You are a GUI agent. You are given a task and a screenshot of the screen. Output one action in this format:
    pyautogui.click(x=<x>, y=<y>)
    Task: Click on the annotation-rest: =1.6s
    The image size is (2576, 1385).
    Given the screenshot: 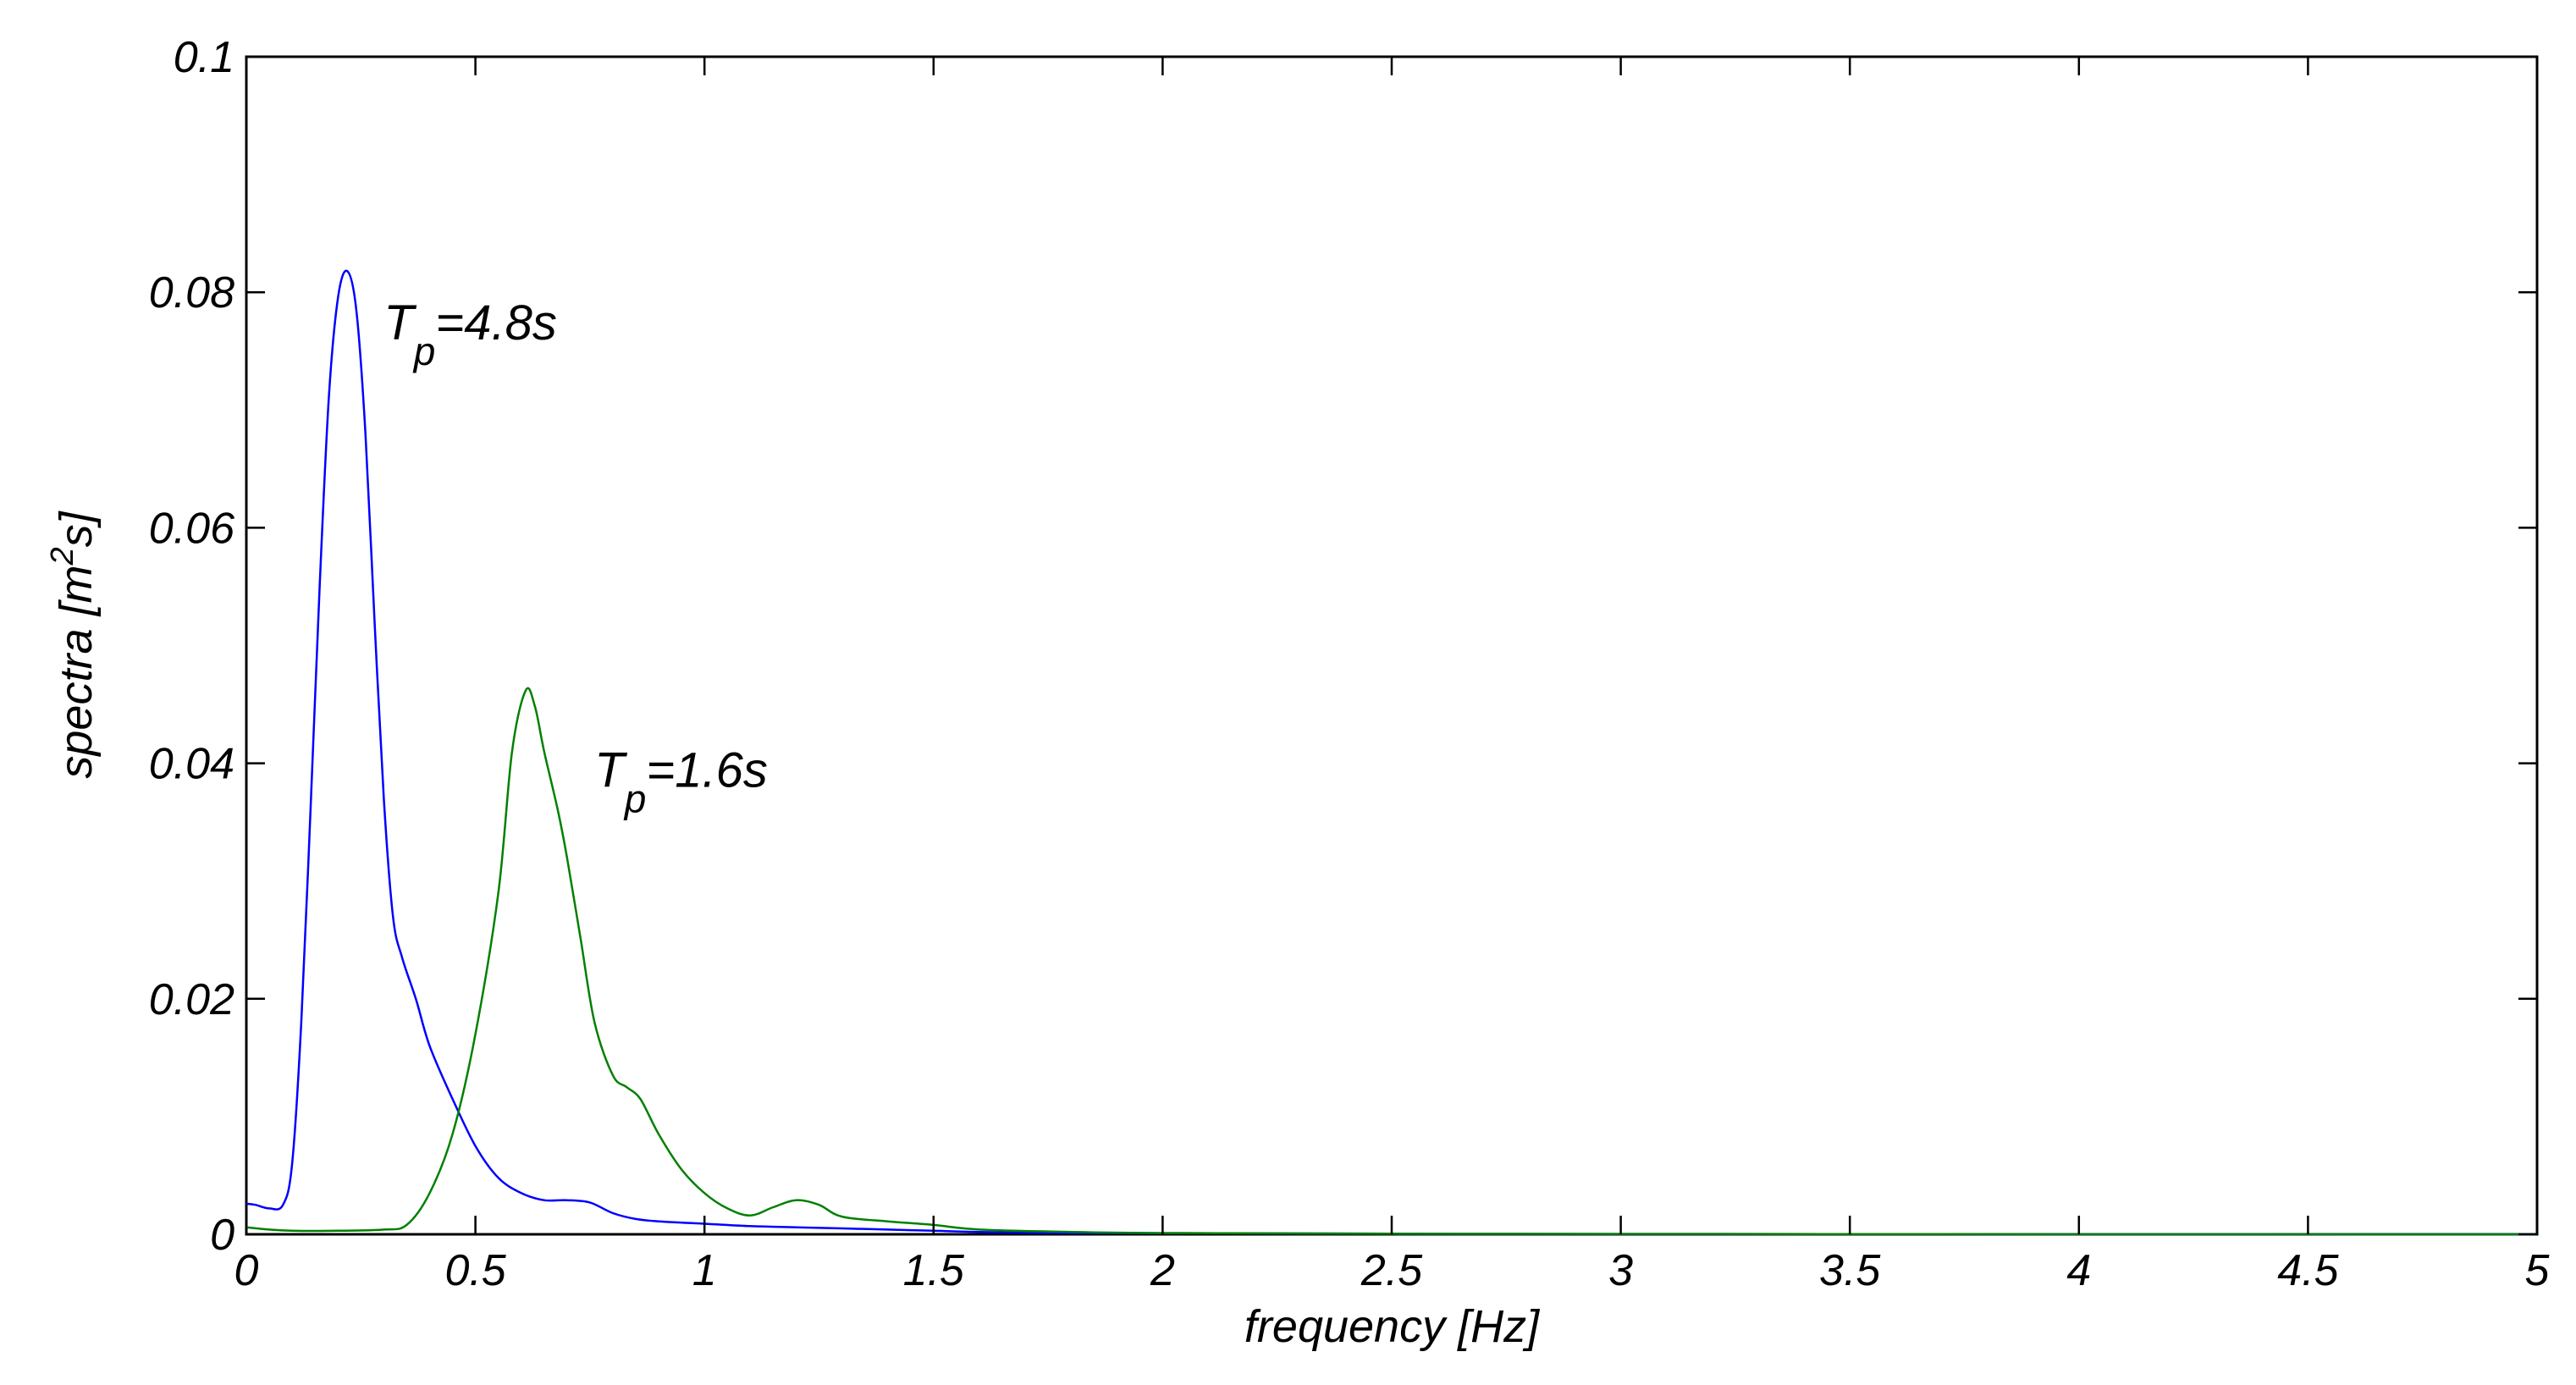 What is the action you would take?
    pyautogui.click(x=707, y=769)
    